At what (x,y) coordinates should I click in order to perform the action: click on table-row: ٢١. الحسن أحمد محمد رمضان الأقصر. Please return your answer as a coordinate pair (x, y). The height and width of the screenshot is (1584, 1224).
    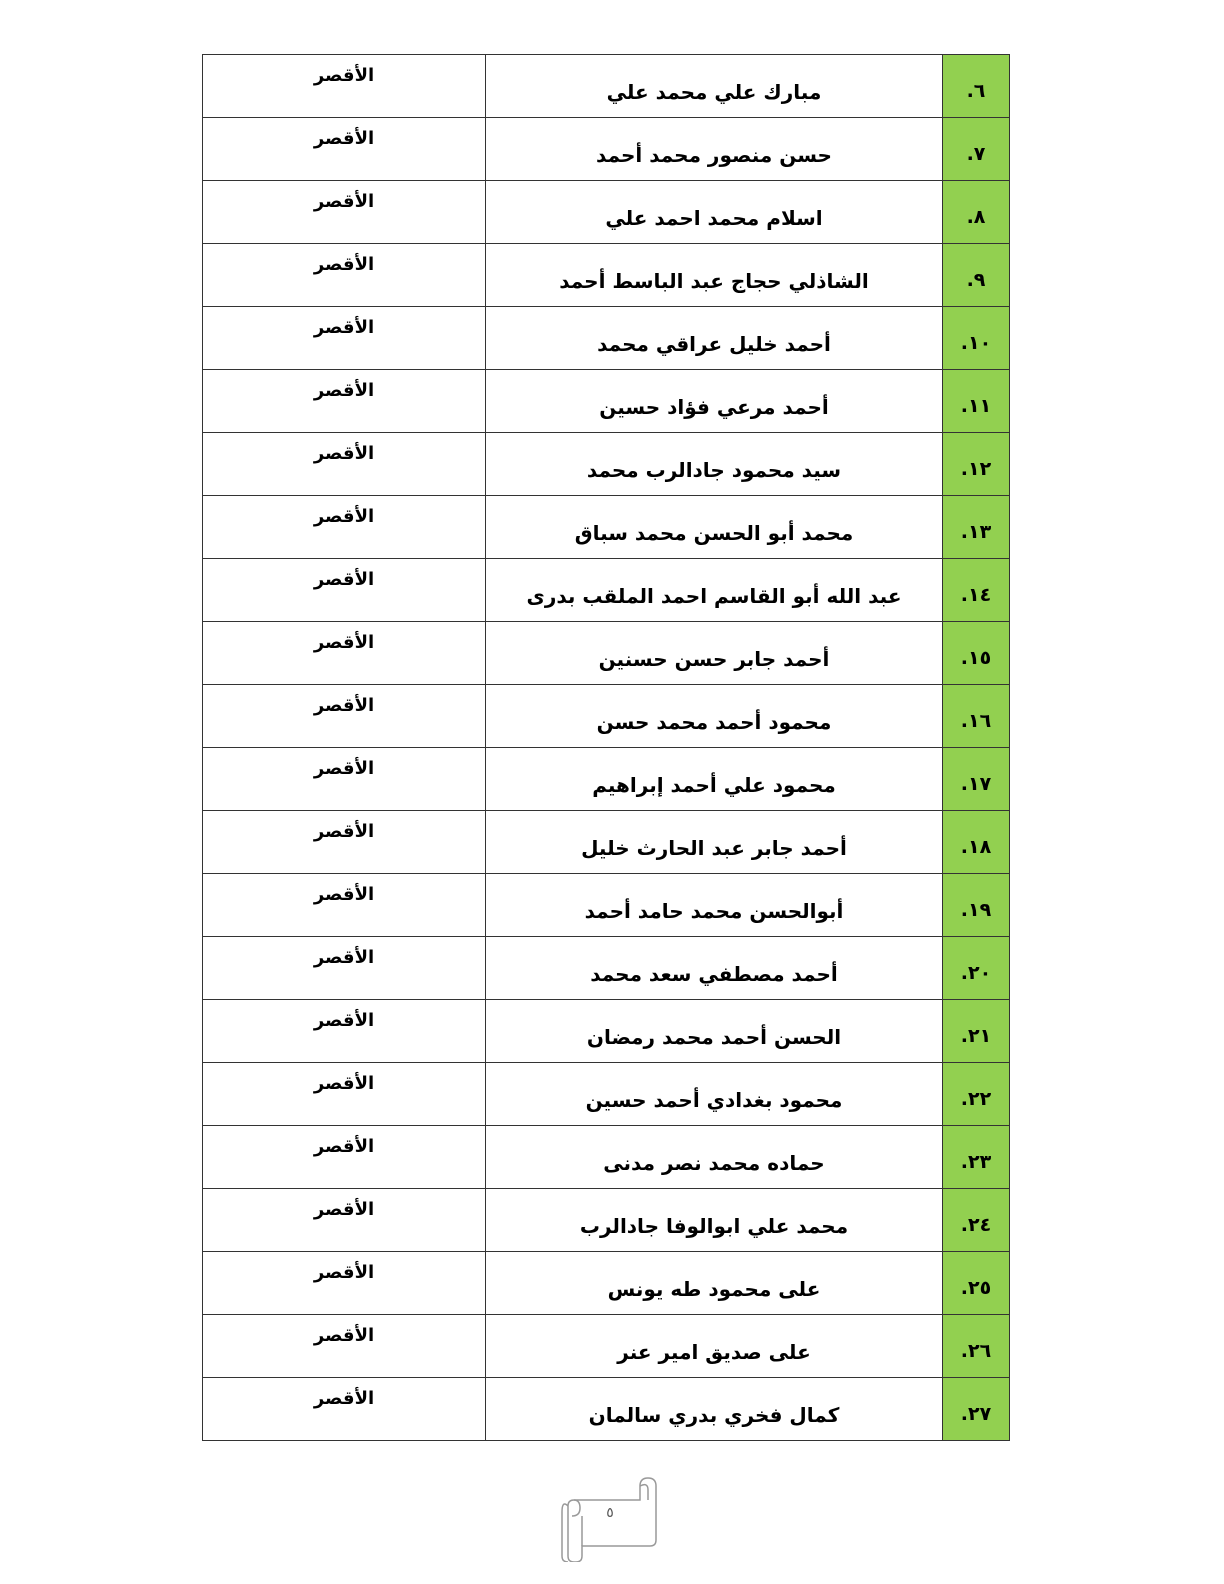
    Looking at the image, I should click on (606, 1031).